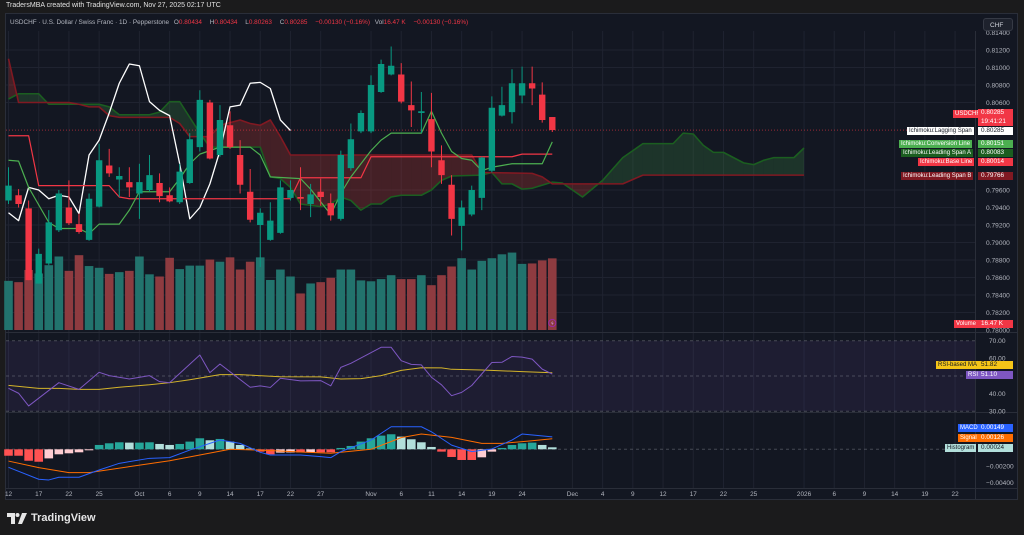 The height and width of the screenshot is (535, 1024). I want to click on volume-bars, so click(280, 291).